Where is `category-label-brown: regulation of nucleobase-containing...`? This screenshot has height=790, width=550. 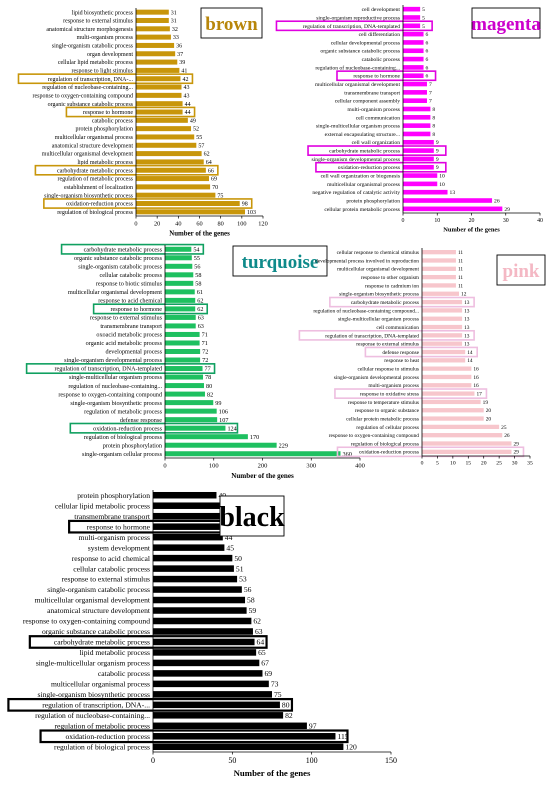
category-label-brown: regulation of nucleobase-containing... is located at coordinates (87, 87).